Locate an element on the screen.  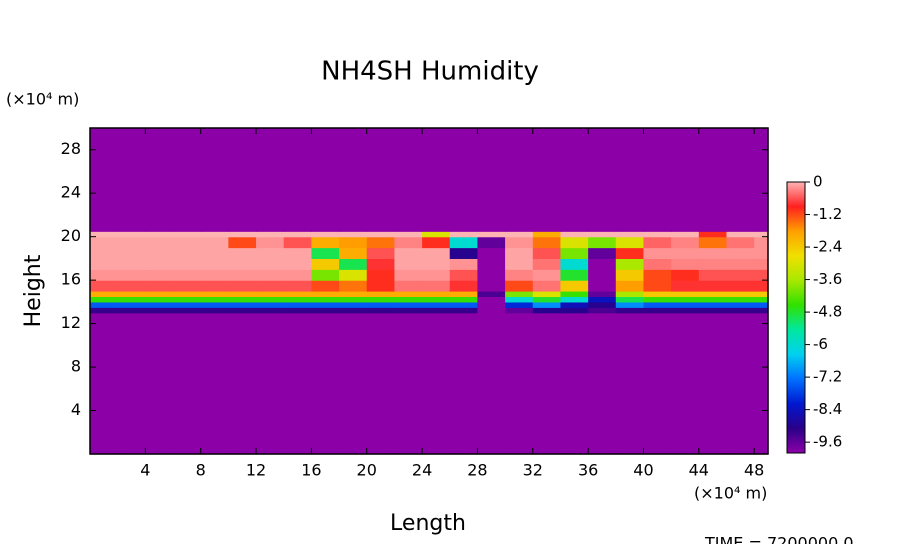
y-tick-label: 4 is located at coordinates (76, 409).